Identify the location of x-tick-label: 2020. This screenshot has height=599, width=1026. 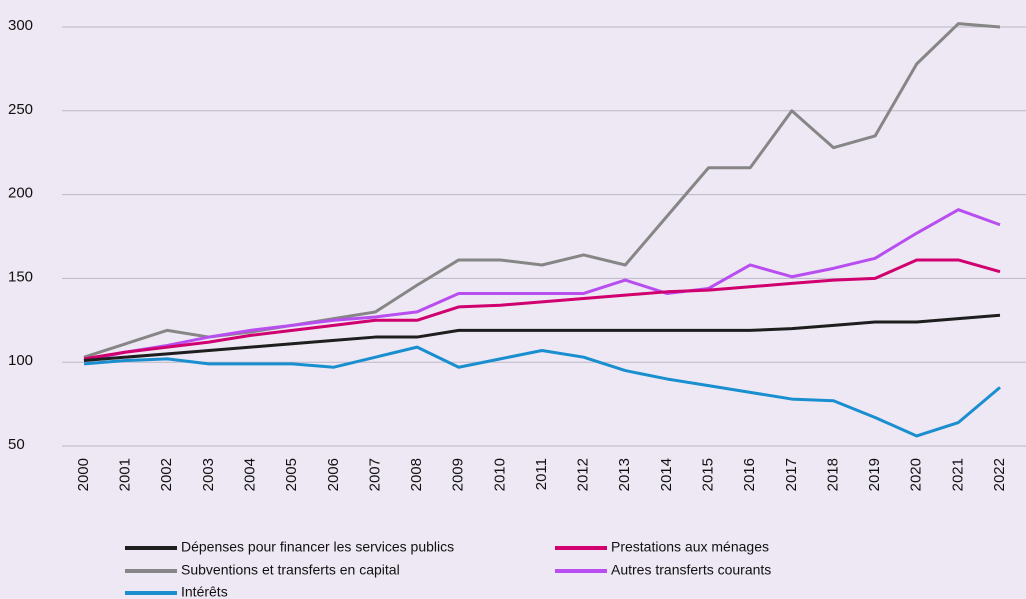
(916, 474).